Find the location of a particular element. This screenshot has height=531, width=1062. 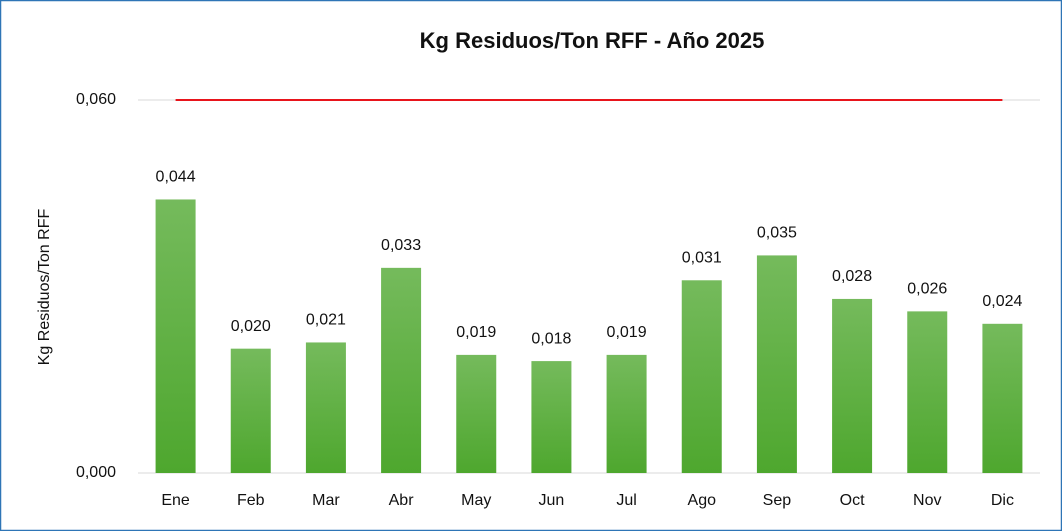

data-label: 0,035 is located at coordinates (777, 233).